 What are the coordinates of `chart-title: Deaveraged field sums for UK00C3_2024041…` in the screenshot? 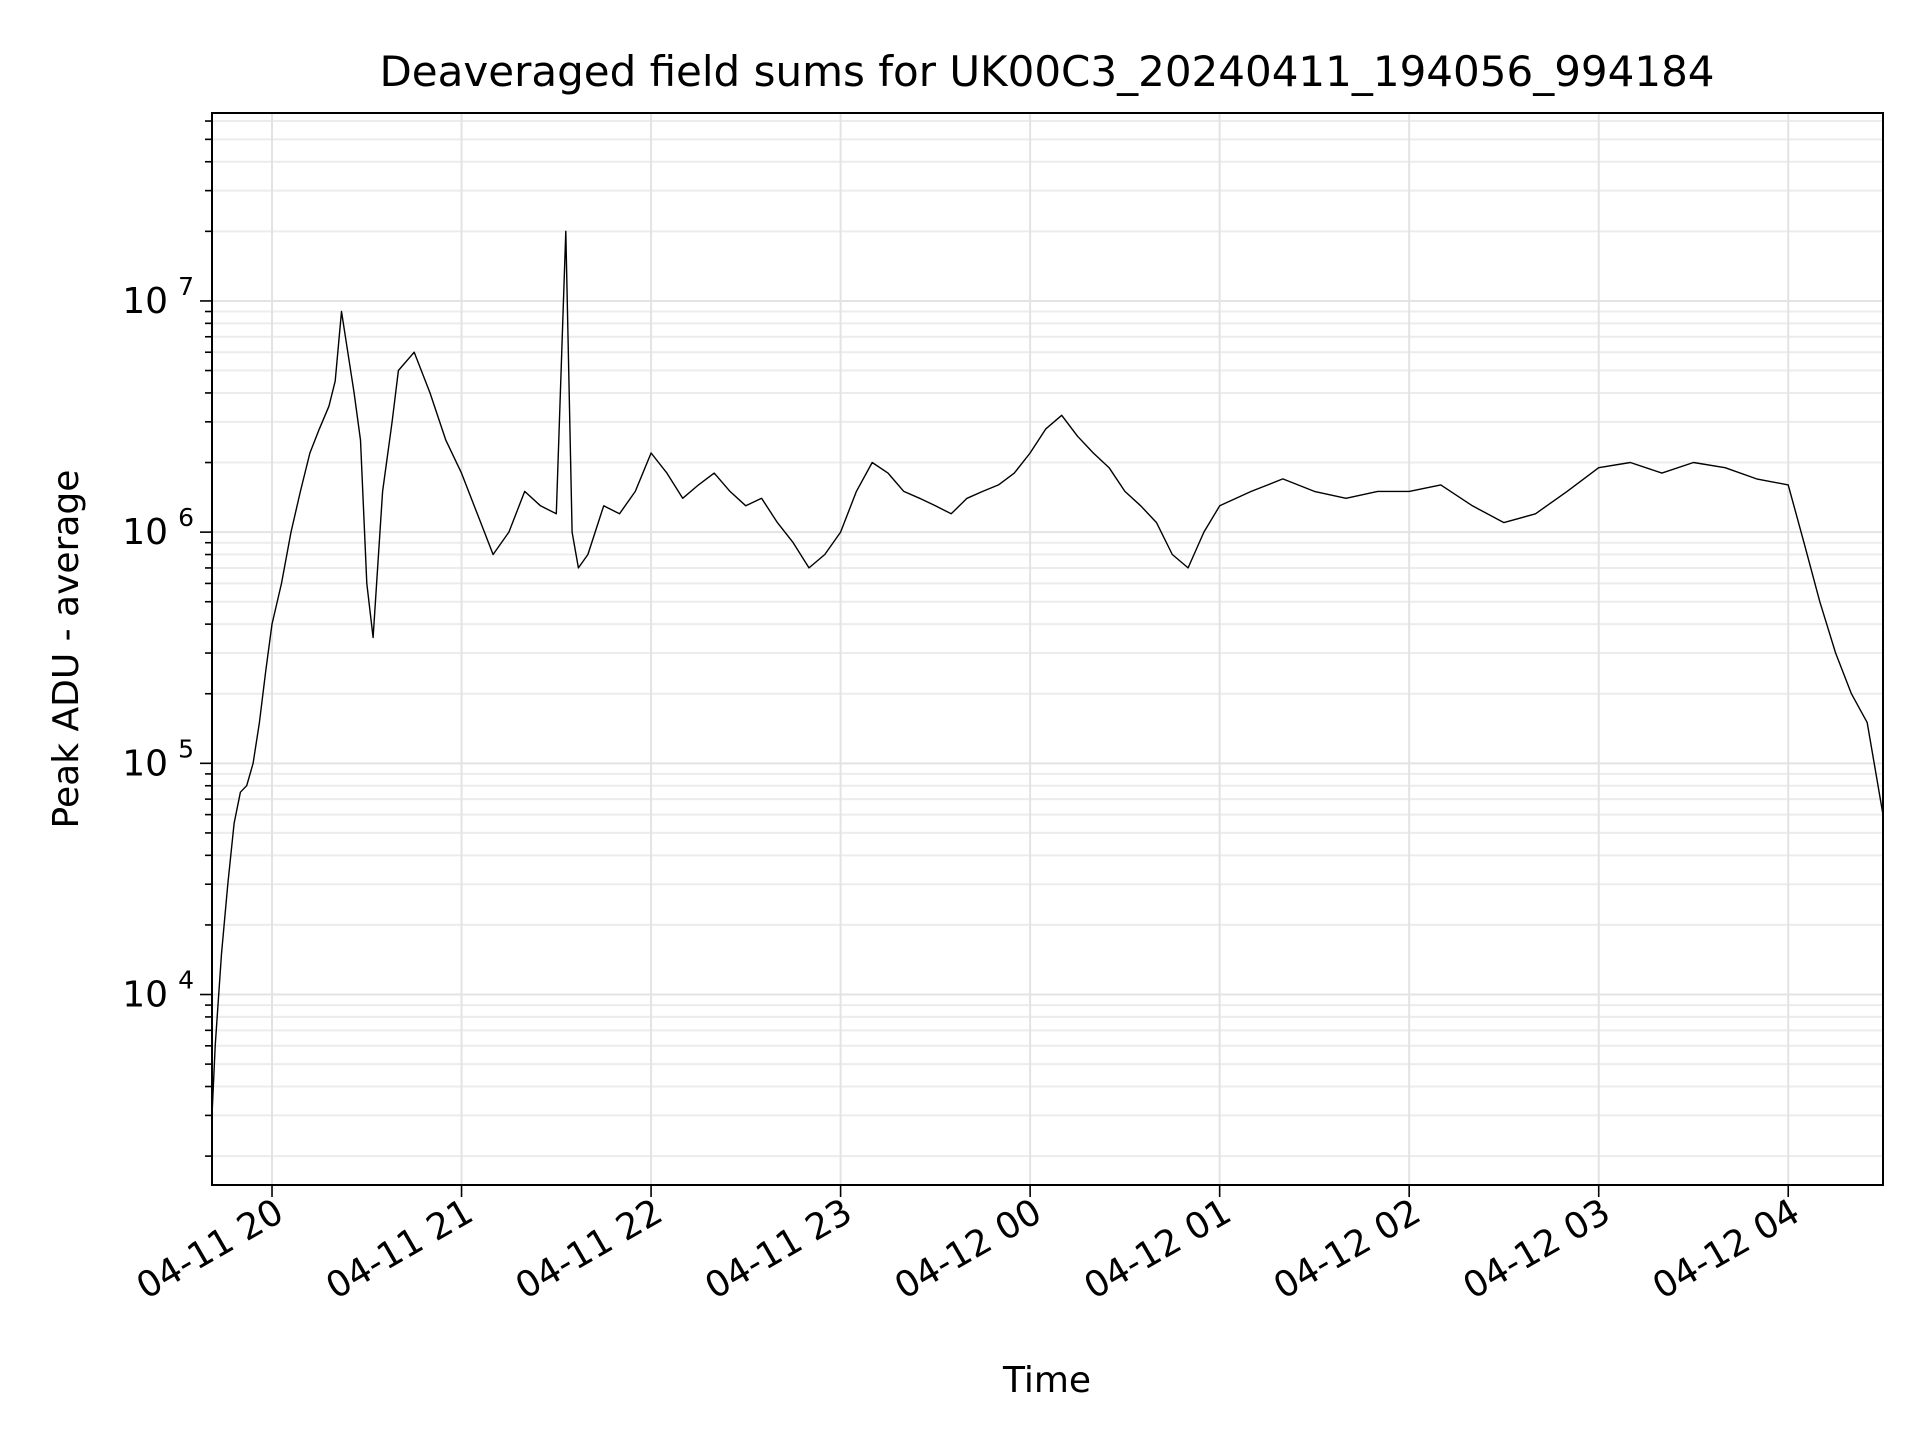 It's located at (1046, 71).